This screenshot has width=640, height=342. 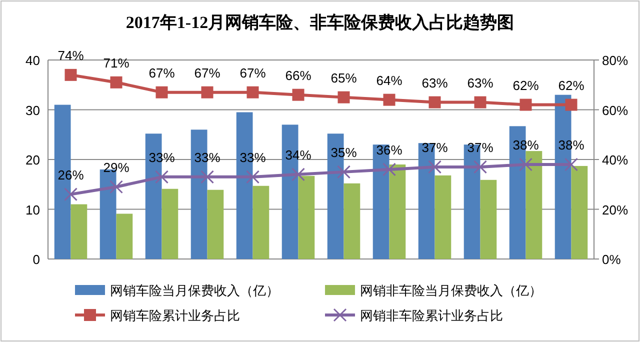 I want to click on legend-label: 网销车险当月保费收入（亿）, so click(x=194, y=290).